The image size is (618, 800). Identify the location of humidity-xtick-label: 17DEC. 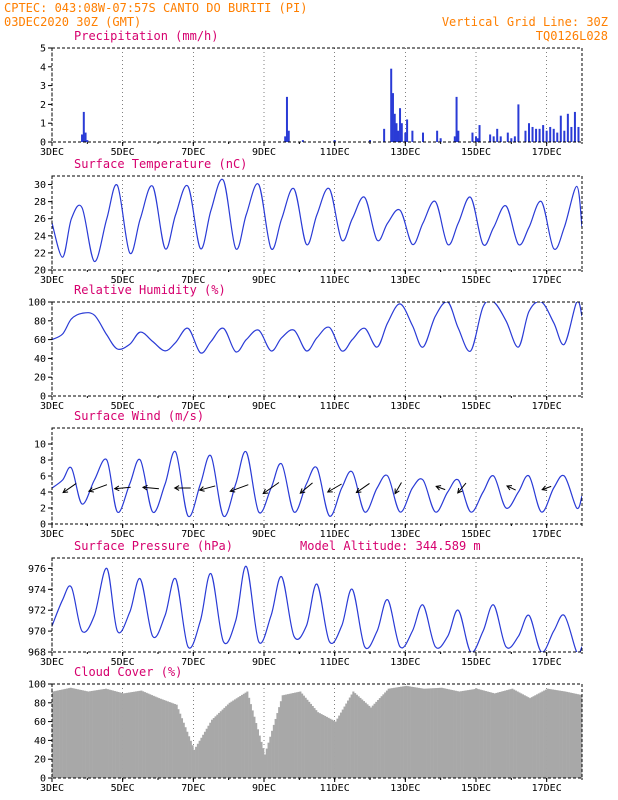
(547, 406).